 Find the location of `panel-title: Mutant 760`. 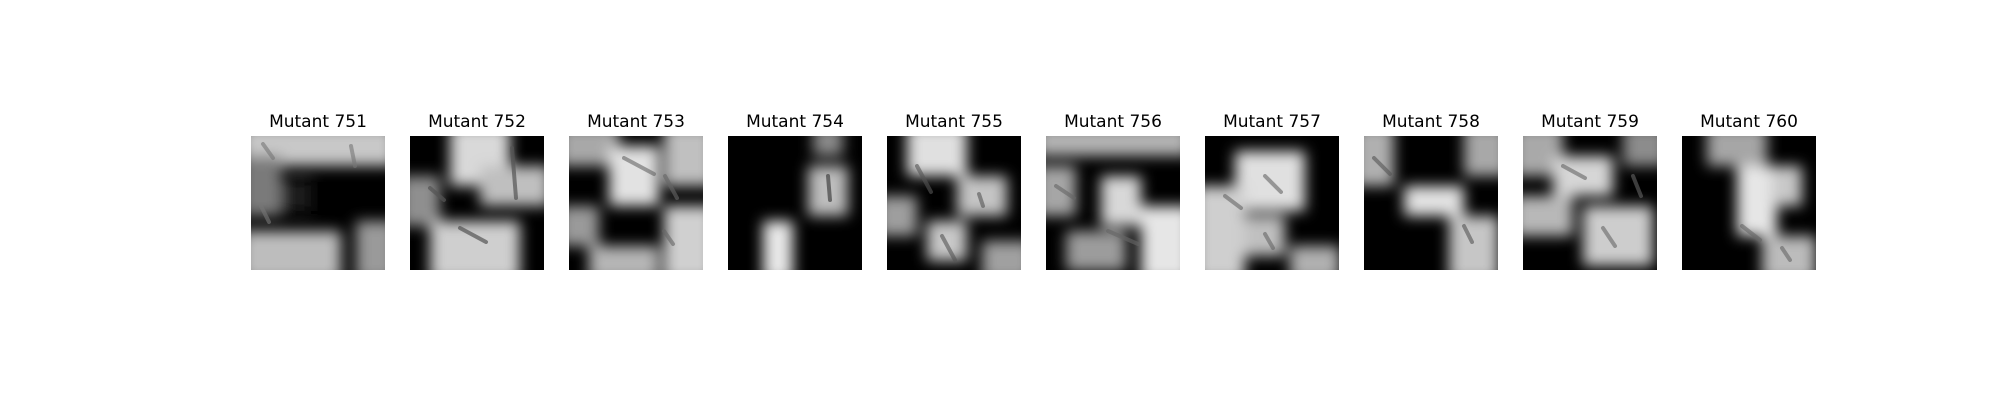

panel-title: Mutant 760 is located at coordinates (1749, 122).